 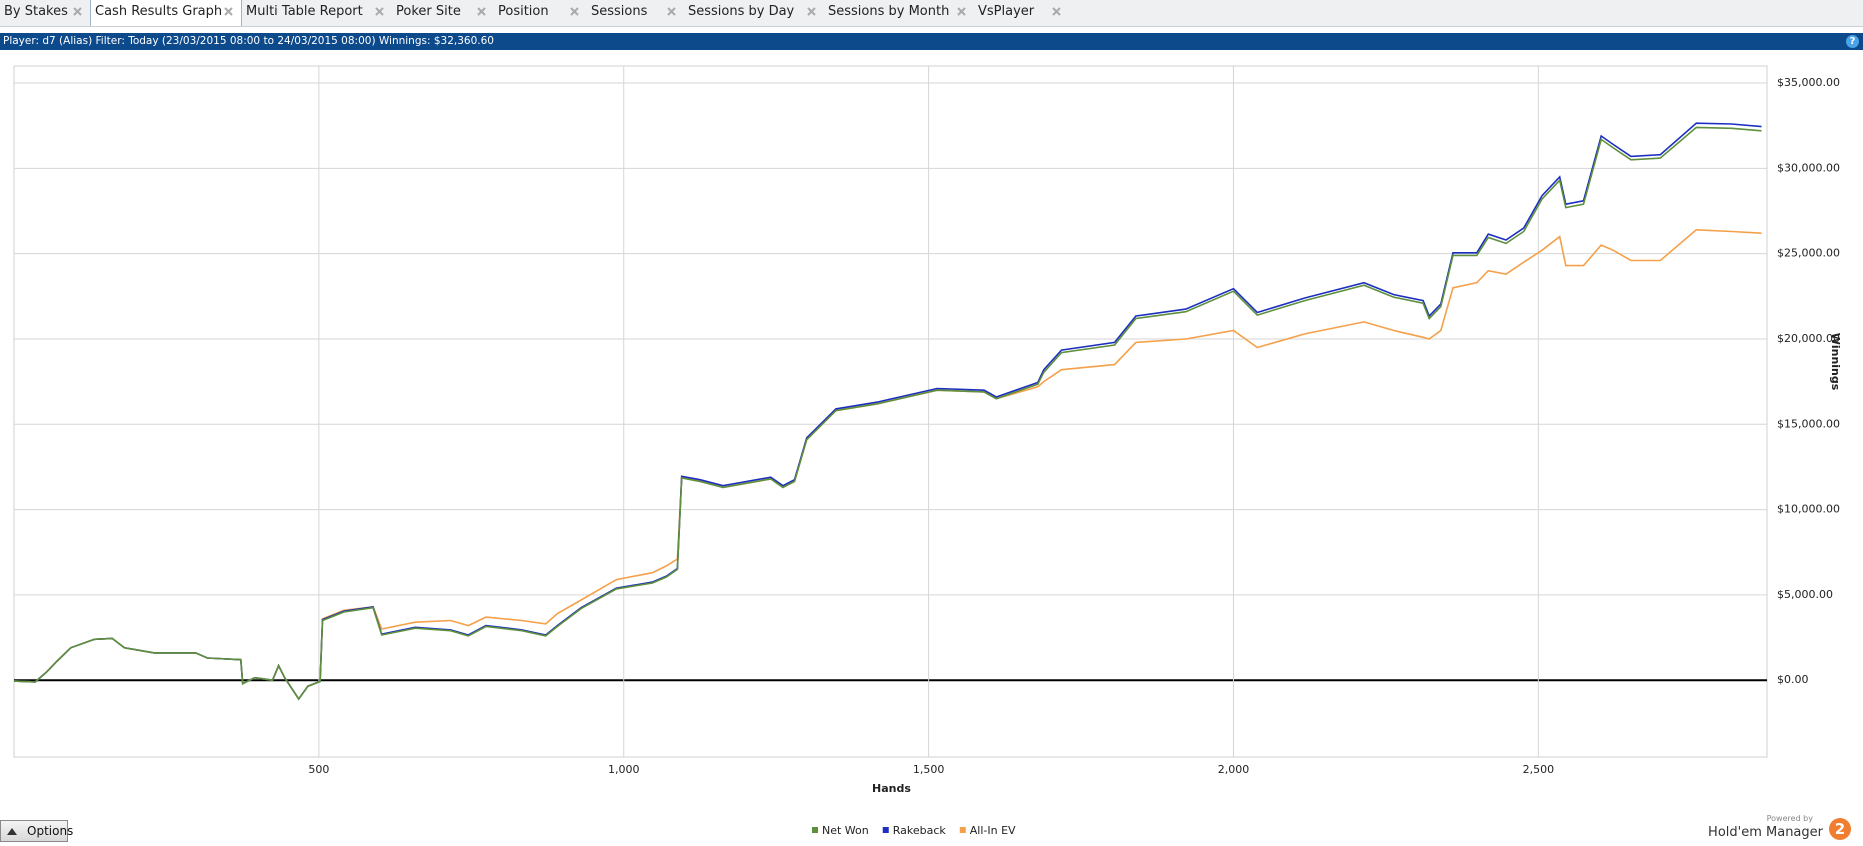 I want to click on help-button: ?, so click(x=1852, y=41).